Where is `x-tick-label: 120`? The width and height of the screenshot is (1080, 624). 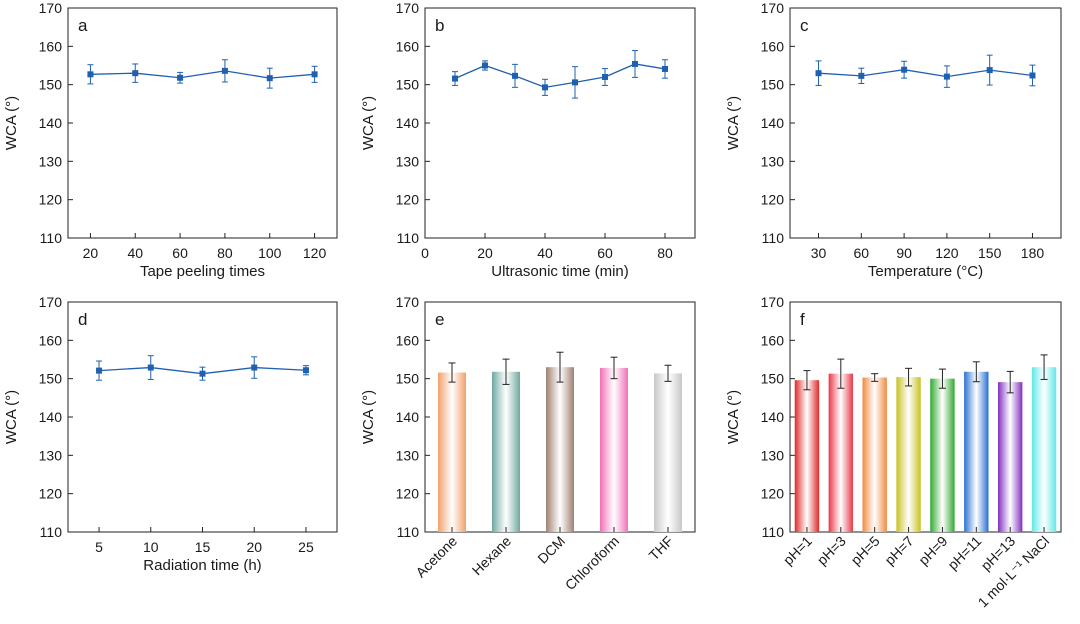
x-tick-label: 120 is located at coordinates (947, 253).